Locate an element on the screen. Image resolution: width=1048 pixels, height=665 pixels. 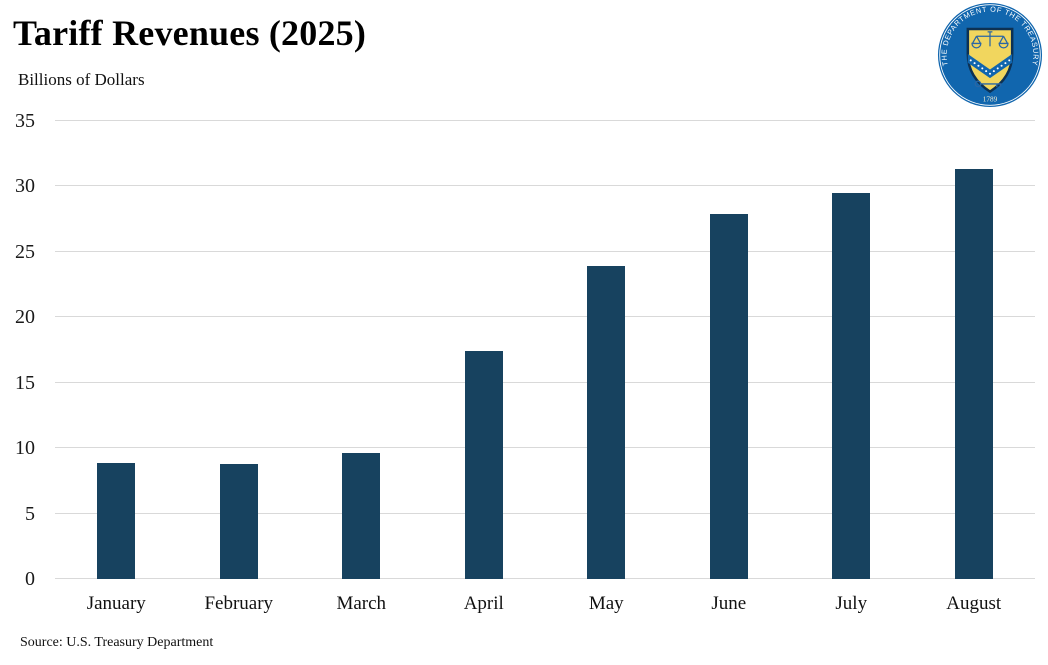
y-tick-label-35: 35 is located at coordinates (25, 121).